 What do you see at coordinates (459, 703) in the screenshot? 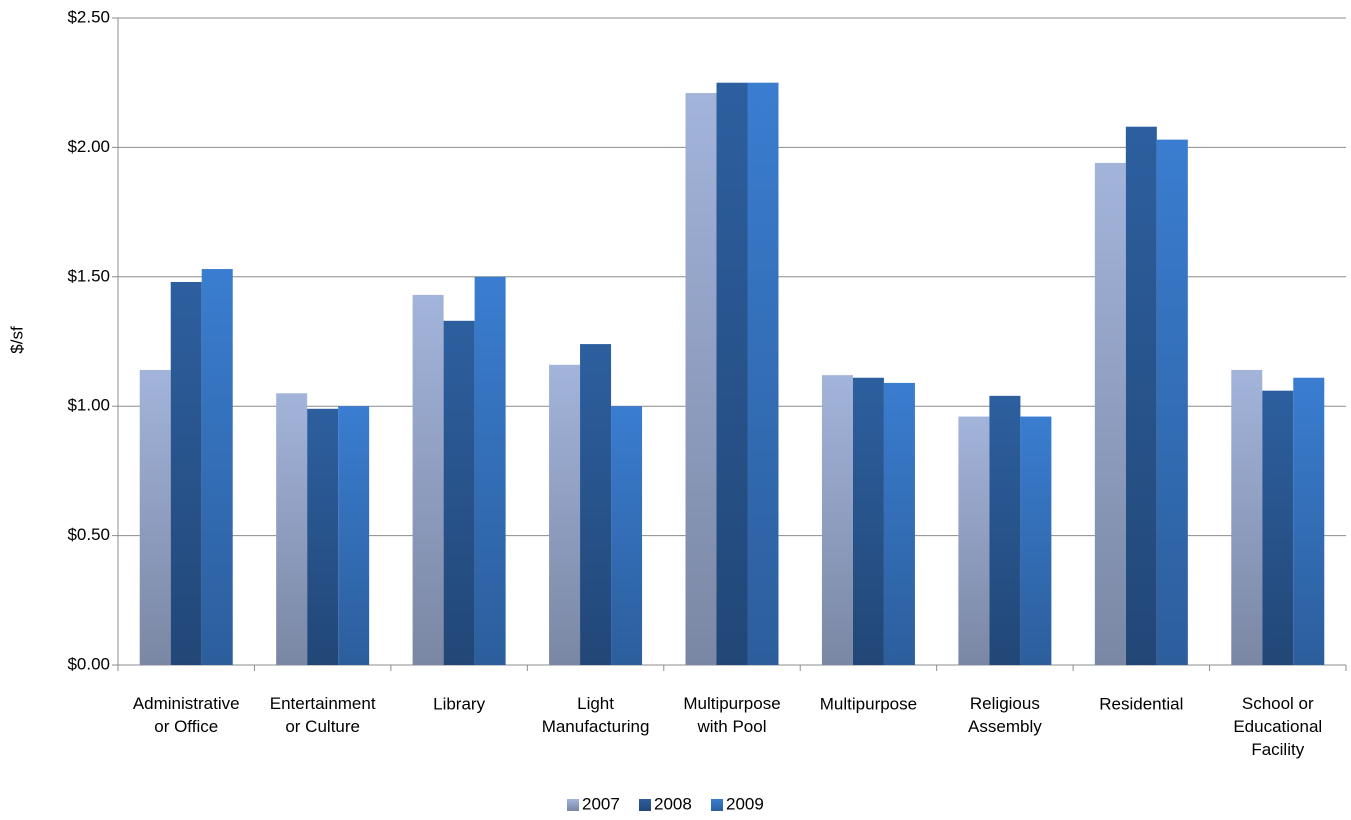
I see `x-tick-label: Library` at bounding box center [459, 703].